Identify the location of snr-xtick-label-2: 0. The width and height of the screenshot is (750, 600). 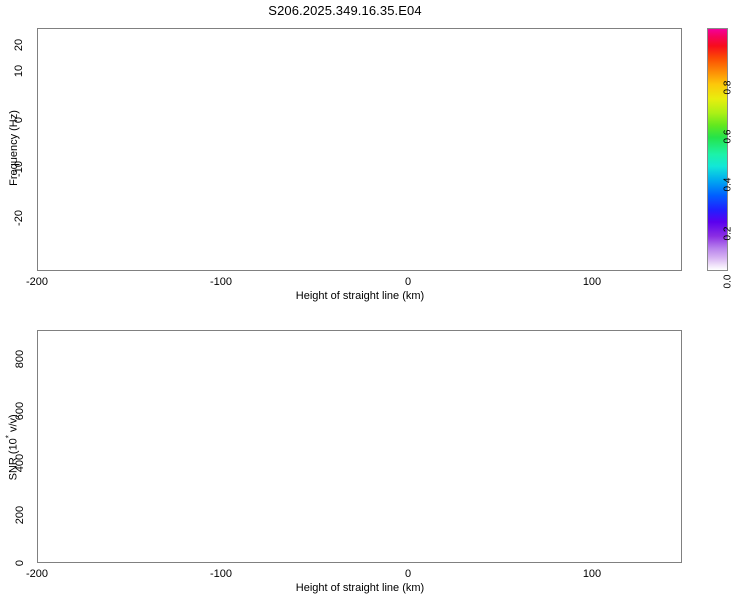
(408, 574).